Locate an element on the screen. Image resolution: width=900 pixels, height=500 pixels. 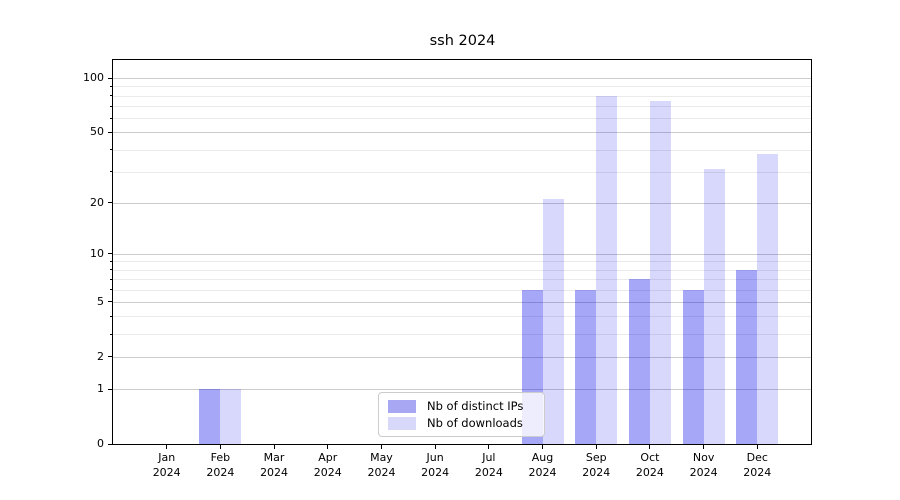
y-tick-label: 20 is located at coordinates (97, 202).